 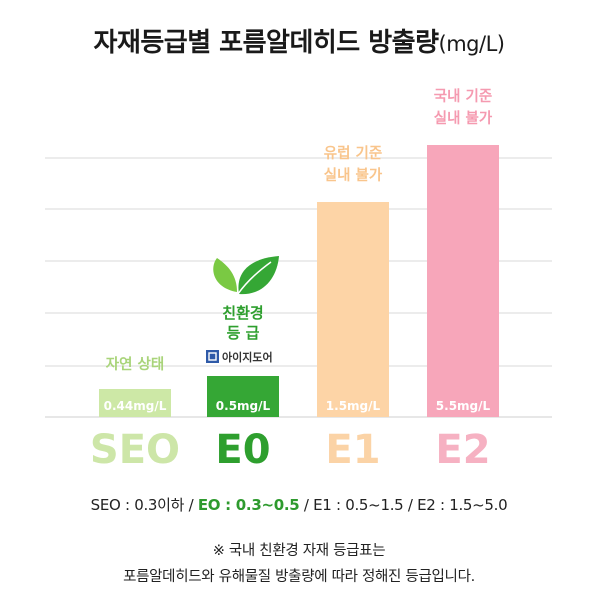 What do you see at coordinates (463, 406) in the screenshot?
I see `value-label-e2: 5.5mg/L` at bounding box center [463, 406].